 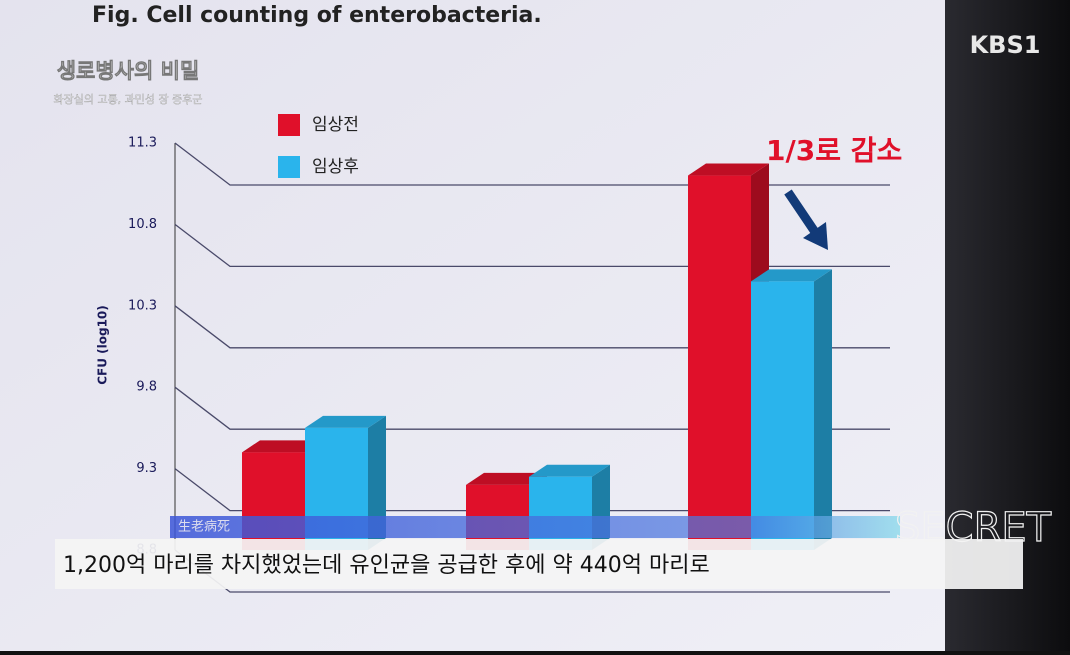 I want to click on y-axis-label: CFU (log10), so click(x=103, y=345).